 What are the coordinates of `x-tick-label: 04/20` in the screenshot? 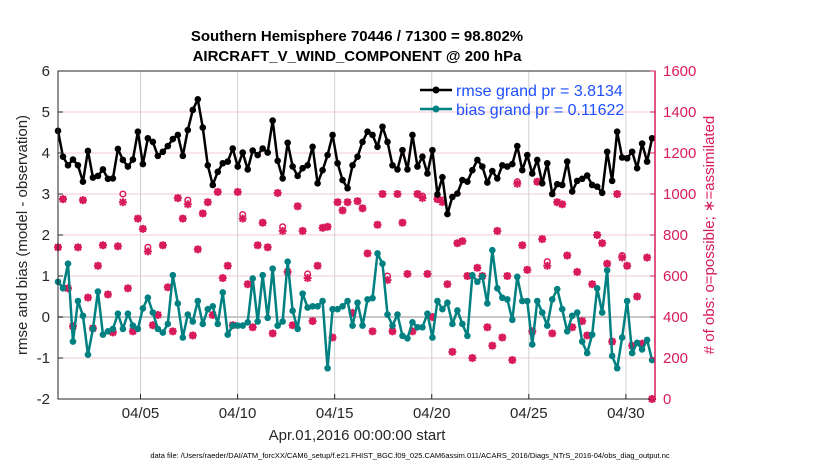 It's located at (432, 413).